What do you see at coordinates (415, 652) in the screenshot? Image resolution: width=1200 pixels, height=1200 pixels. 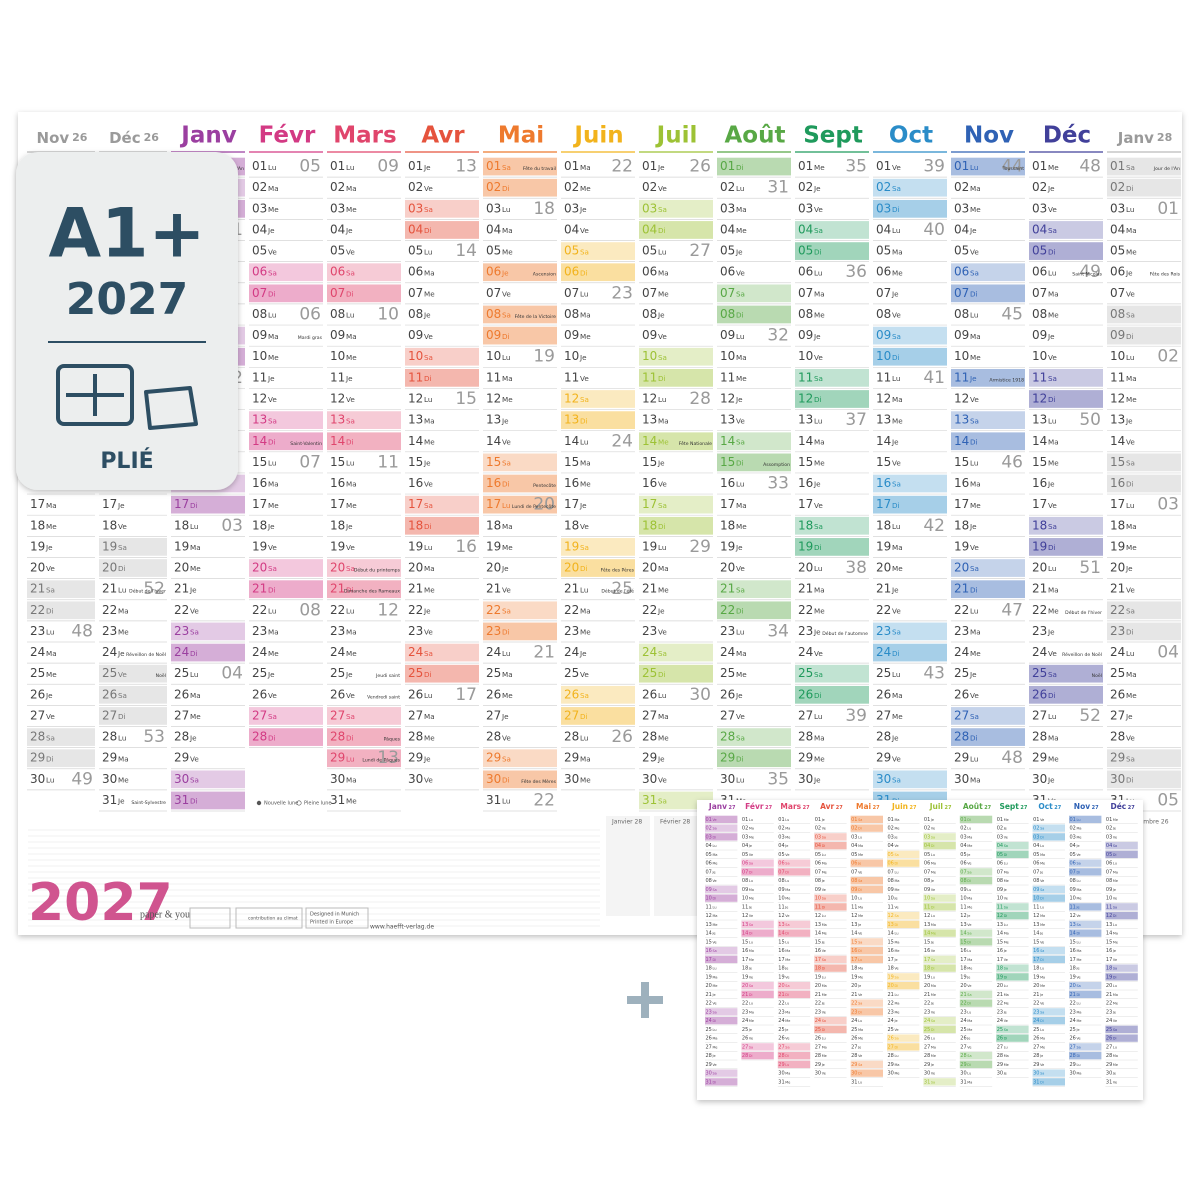 I see `day-number: 24` at bounding box center [415, 652].